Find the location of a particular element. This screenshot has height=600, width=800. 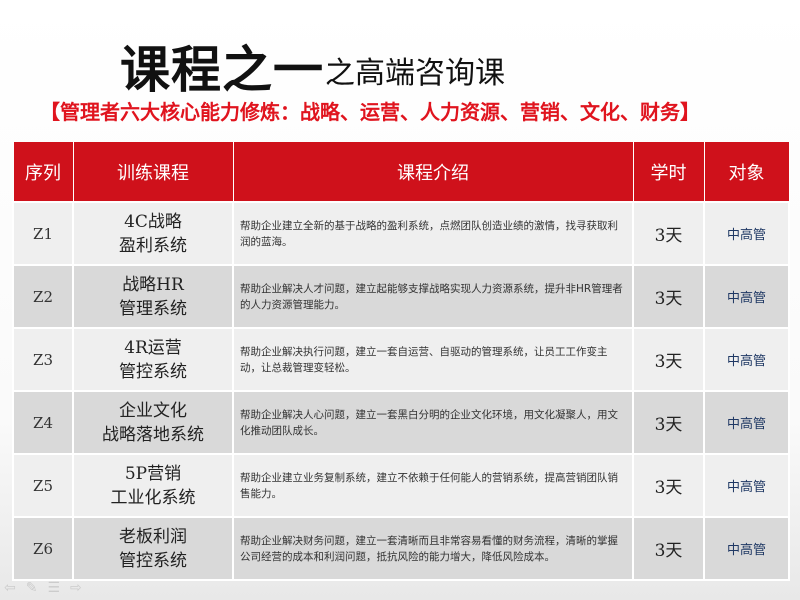

header-cell: 学时 is located at coordinates (668, 172).